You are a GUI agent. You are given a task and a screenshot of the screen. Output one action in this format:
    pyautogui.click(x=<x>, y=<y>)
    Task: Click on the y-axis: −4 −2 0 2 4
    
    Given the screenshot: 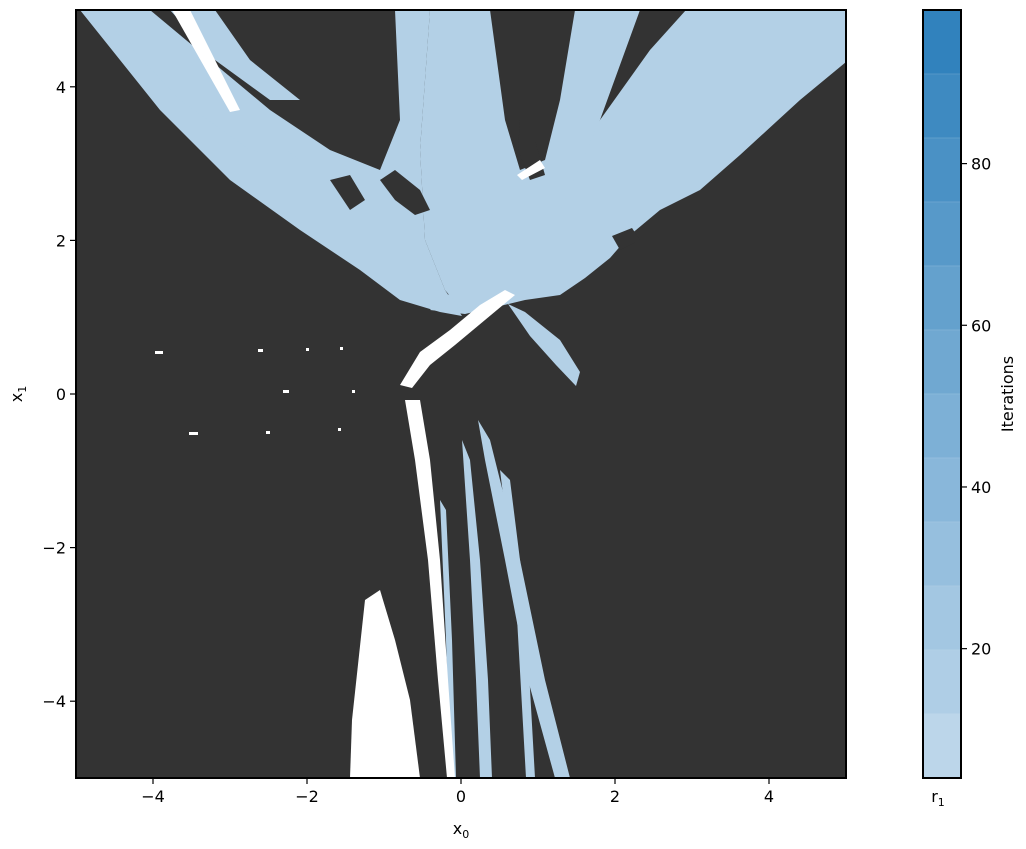 What is the action you would take?
    pyautogui.click(x=59, y=394)
    